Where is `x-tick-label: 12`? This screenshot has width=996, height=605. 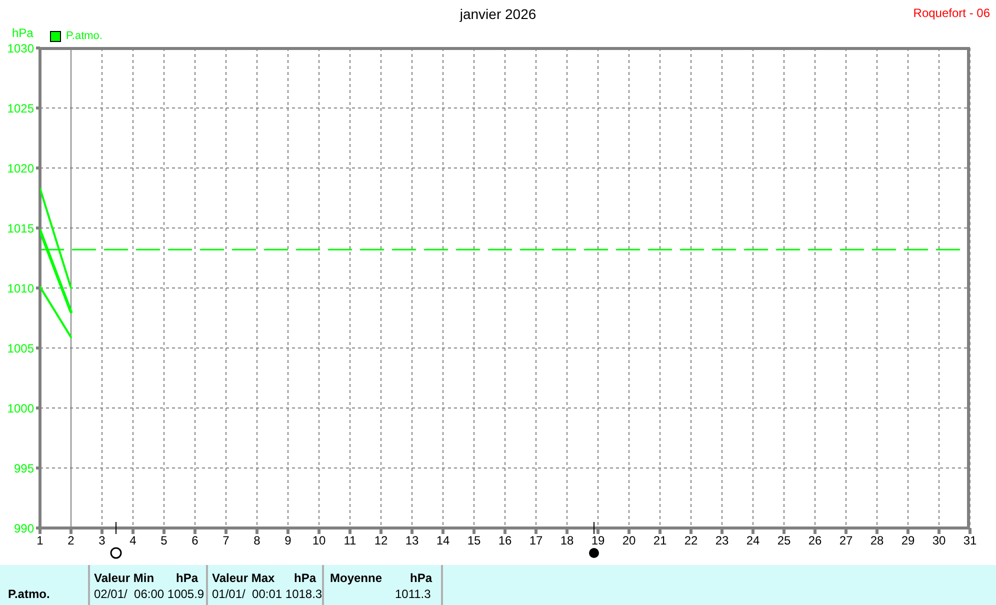 x-tick-label: 12 is located at coordinates (381, 541).